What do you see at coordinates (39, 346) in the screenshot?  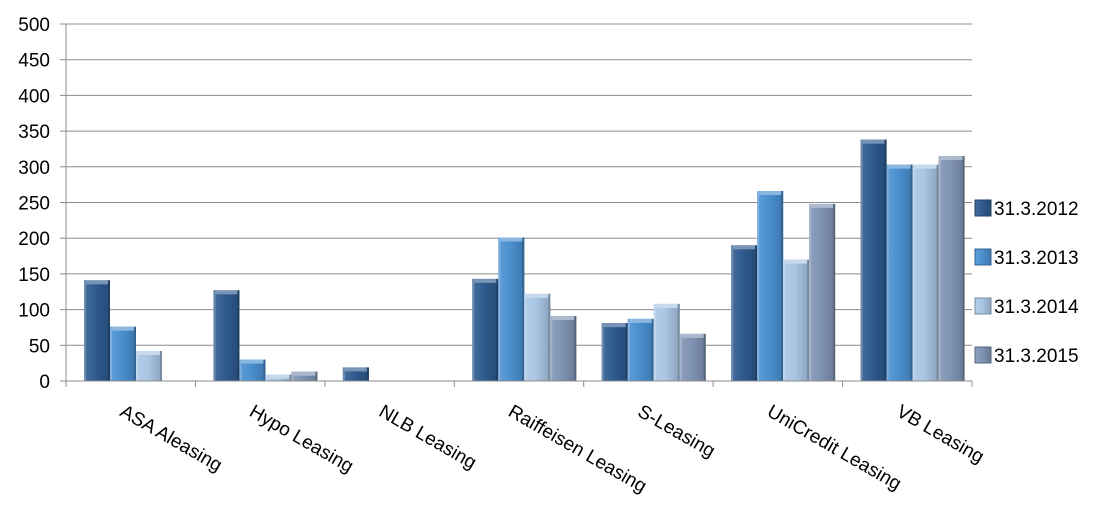 I see `y-tick-label: 50` at bounding box center [39, 346].